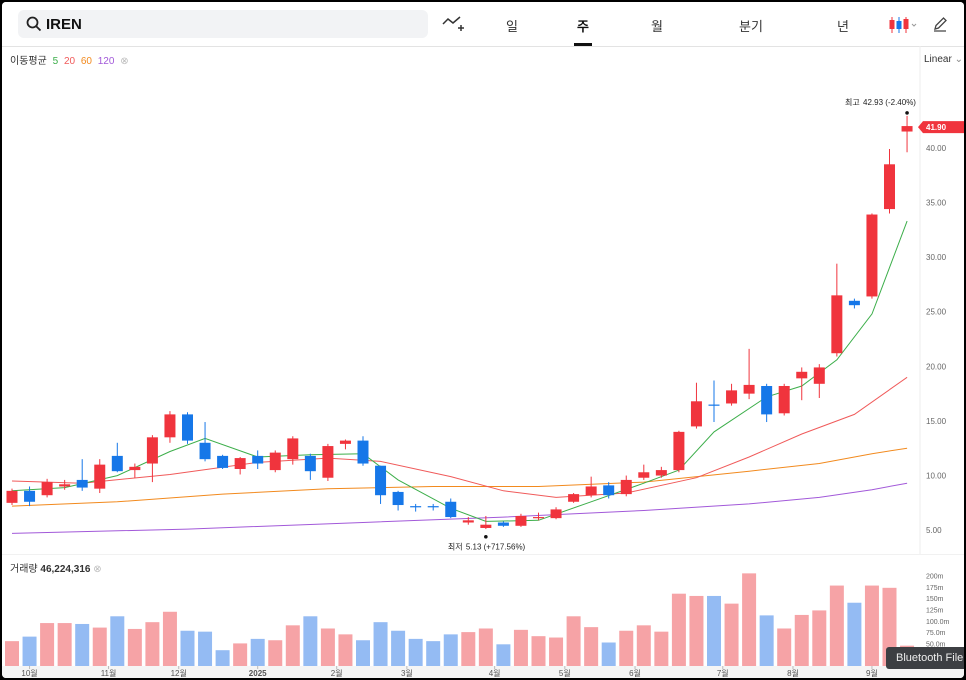 The height and width of the screenshot is (680, 966). Describe the element at coordinates (843, 26) in the screenshot. I see `tab-year: 년` at that location.